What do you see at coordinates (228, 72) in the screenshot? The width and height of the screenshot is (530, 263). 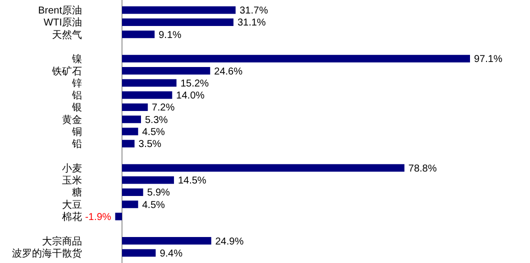 I see `data-label: 24.6%` at bounding box center [228, 72].